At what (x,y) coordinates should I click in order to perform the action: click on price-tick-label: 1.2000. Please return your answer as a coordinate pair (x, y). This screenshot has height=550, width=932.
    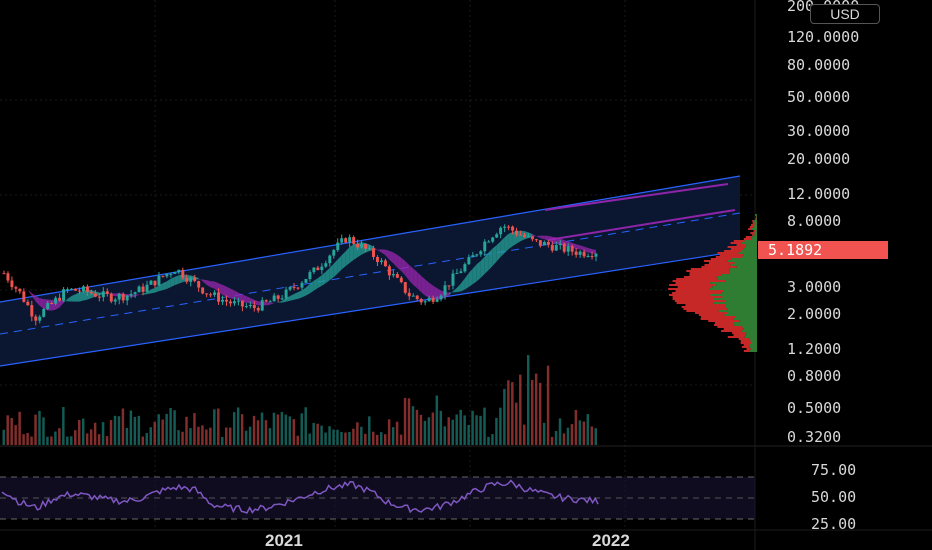
    Looking at the image, I should click on (814, 349).